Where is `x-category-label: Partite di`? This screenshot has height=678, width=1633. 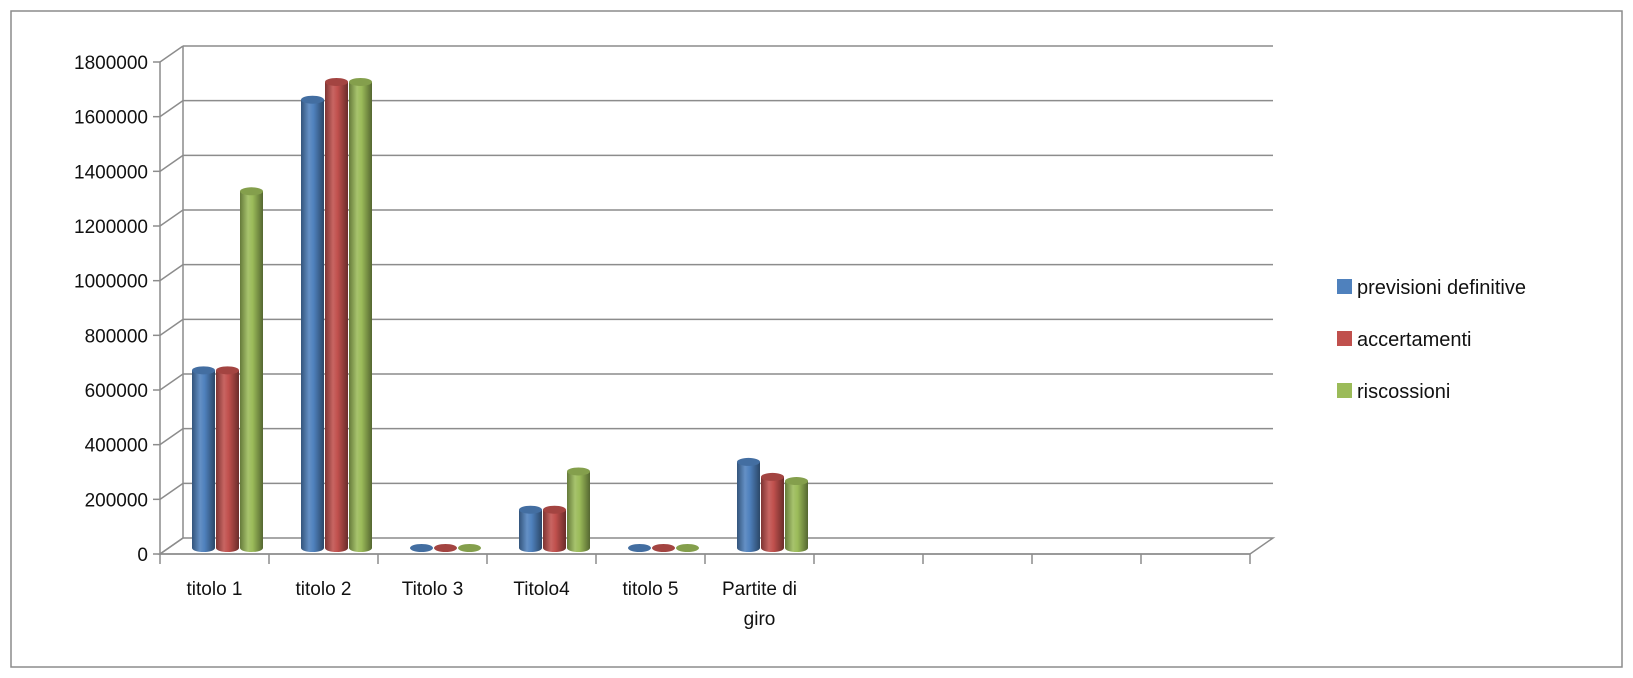 x-category-label: Partite di is located at coordinates (759, 589).